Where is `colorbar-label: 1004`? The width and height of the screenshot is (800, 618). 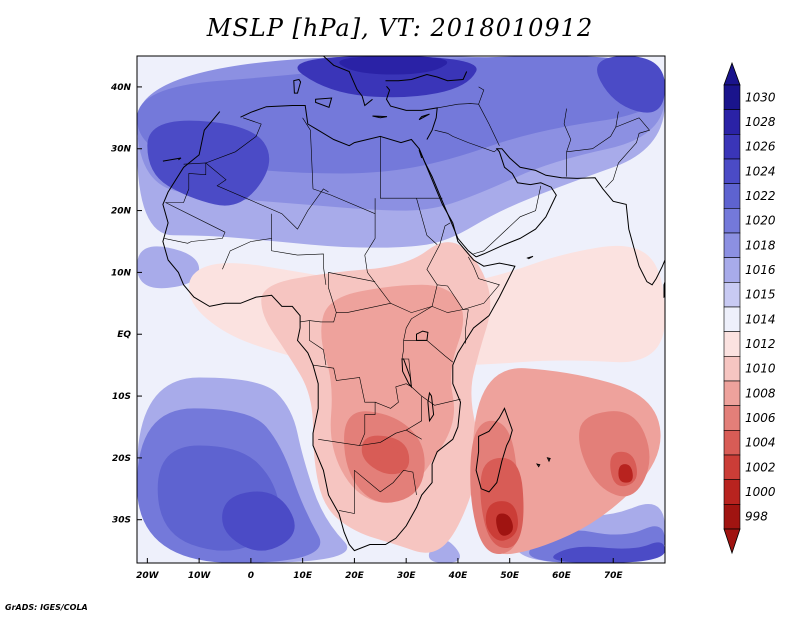
colorbar-label: 1004 is located at coordinates (760, 443).